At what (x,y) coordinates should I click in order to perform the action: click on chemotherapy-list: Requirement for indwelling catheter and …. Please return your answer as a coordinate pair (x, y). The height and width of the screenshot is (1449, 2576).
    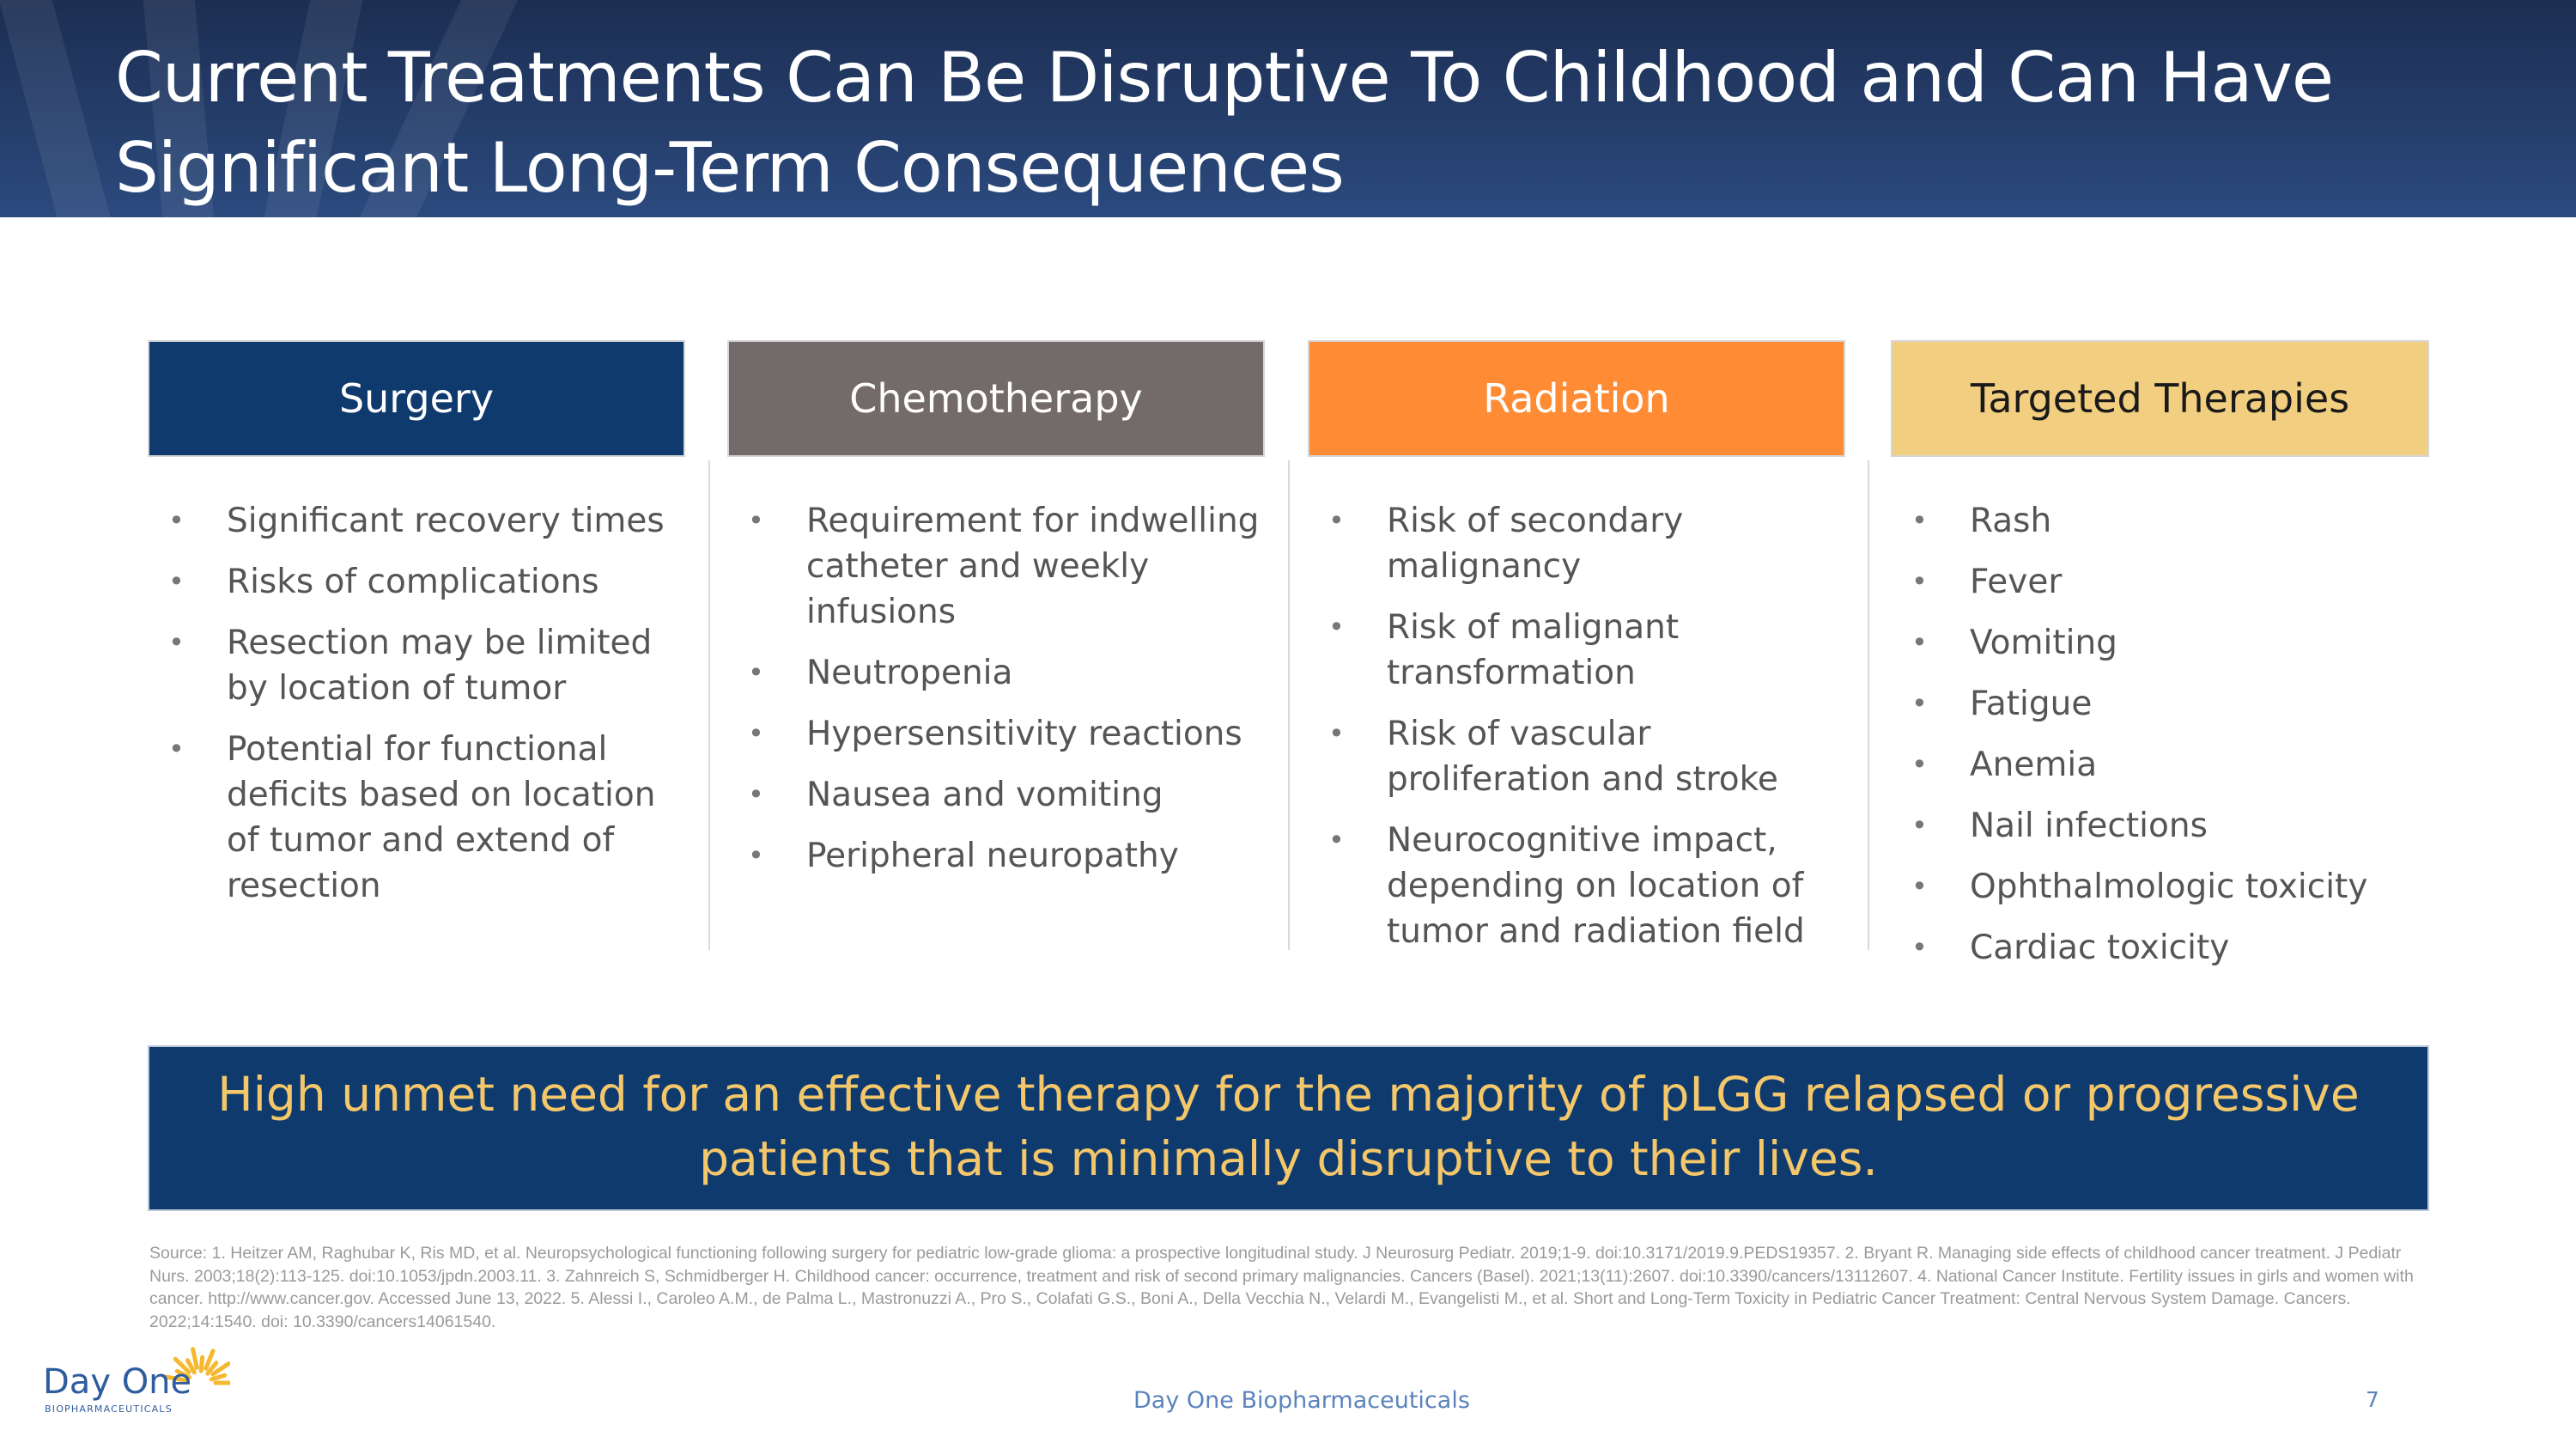
    Looking at the image, I should click on (1006, 696).